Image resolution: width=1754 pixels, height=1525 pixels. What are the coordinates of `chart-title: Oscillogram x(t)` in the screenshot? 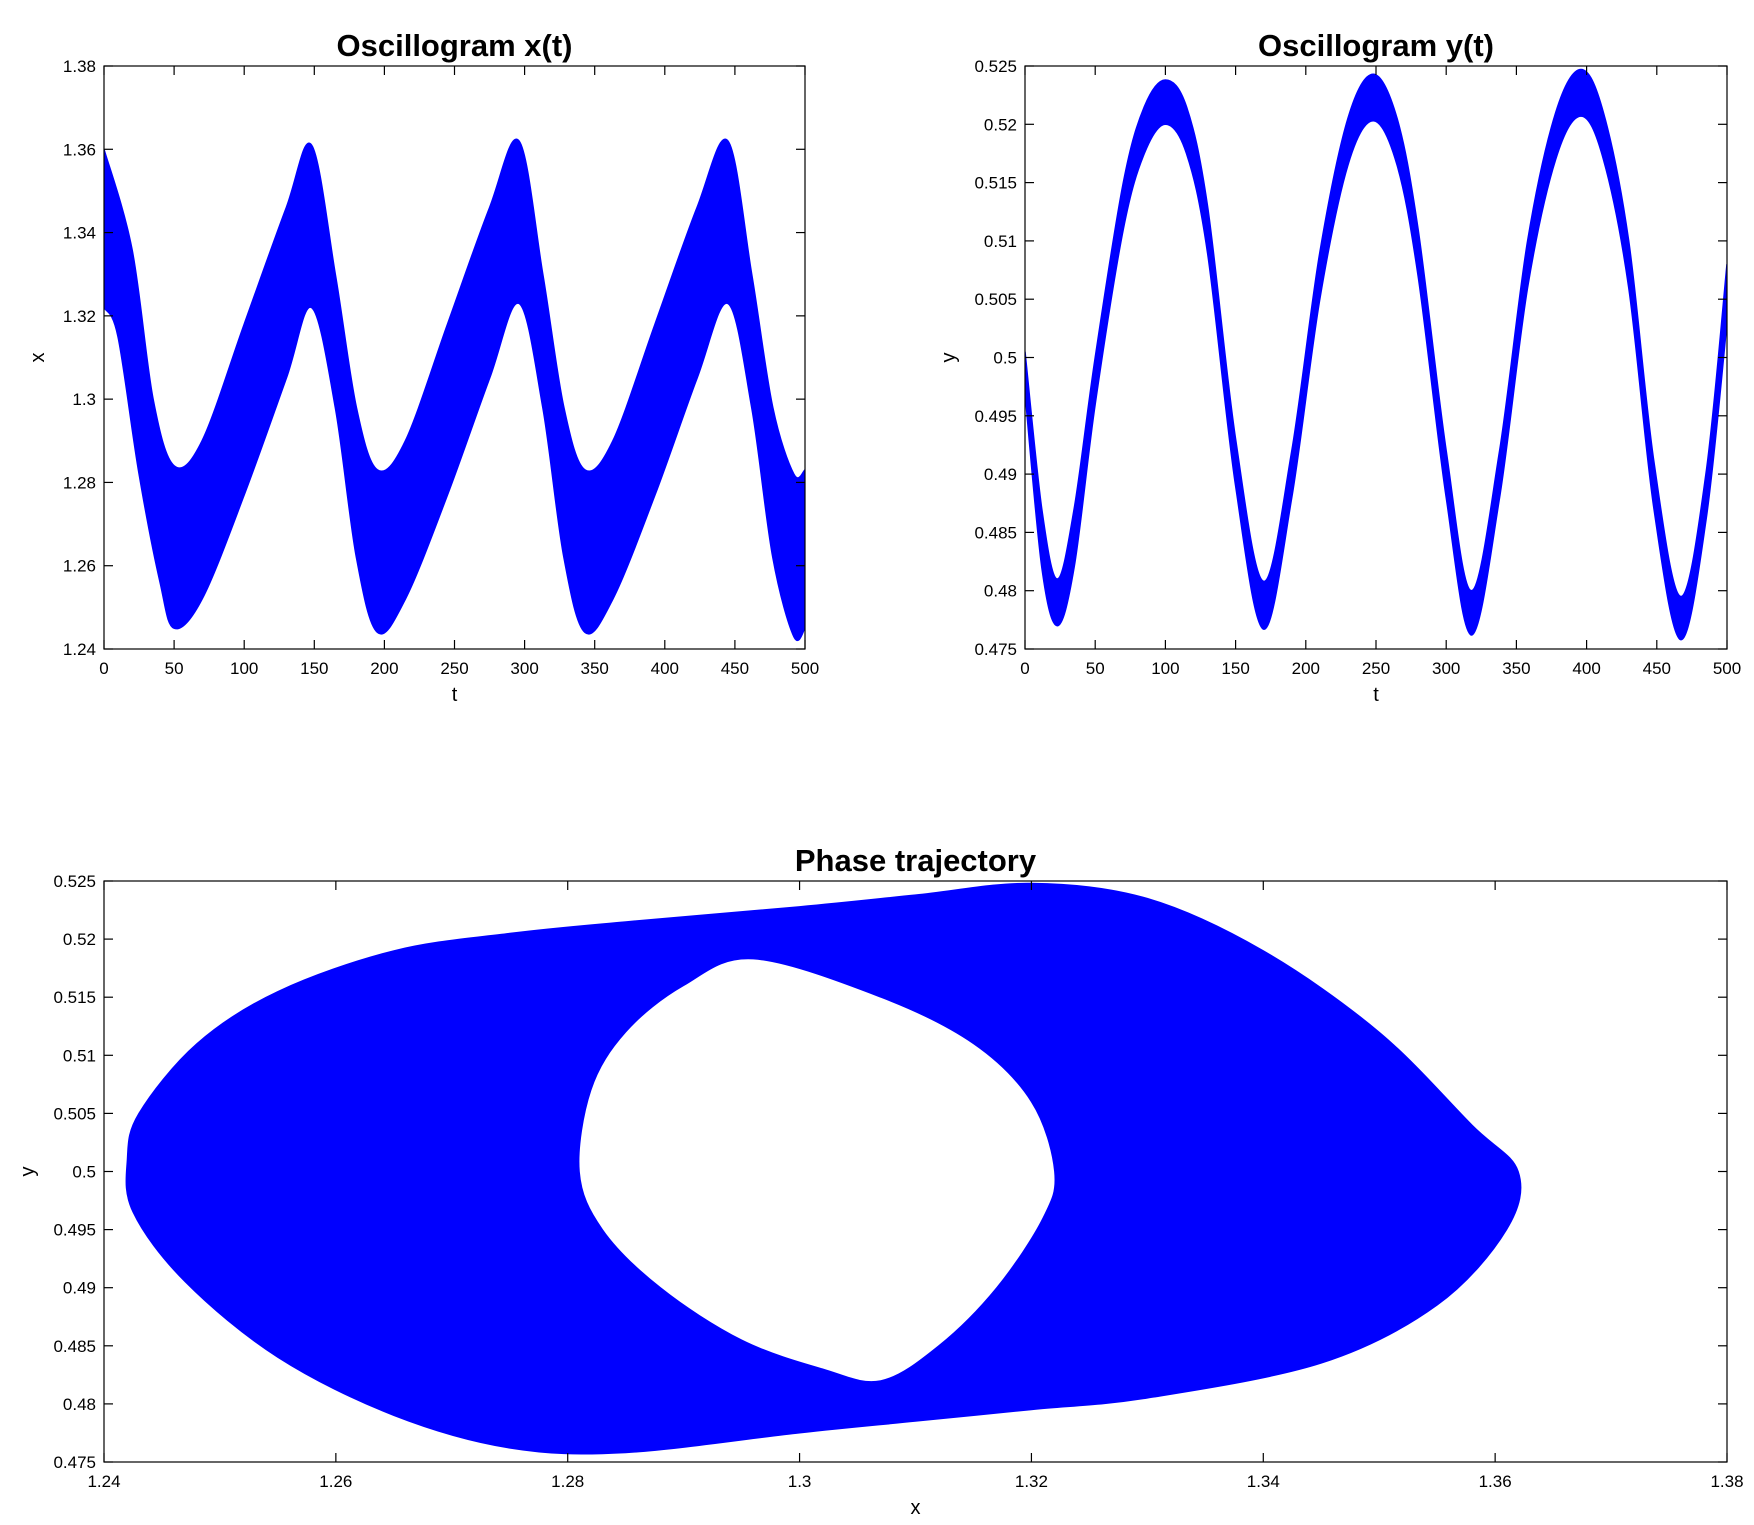 It's located at (455, 45).